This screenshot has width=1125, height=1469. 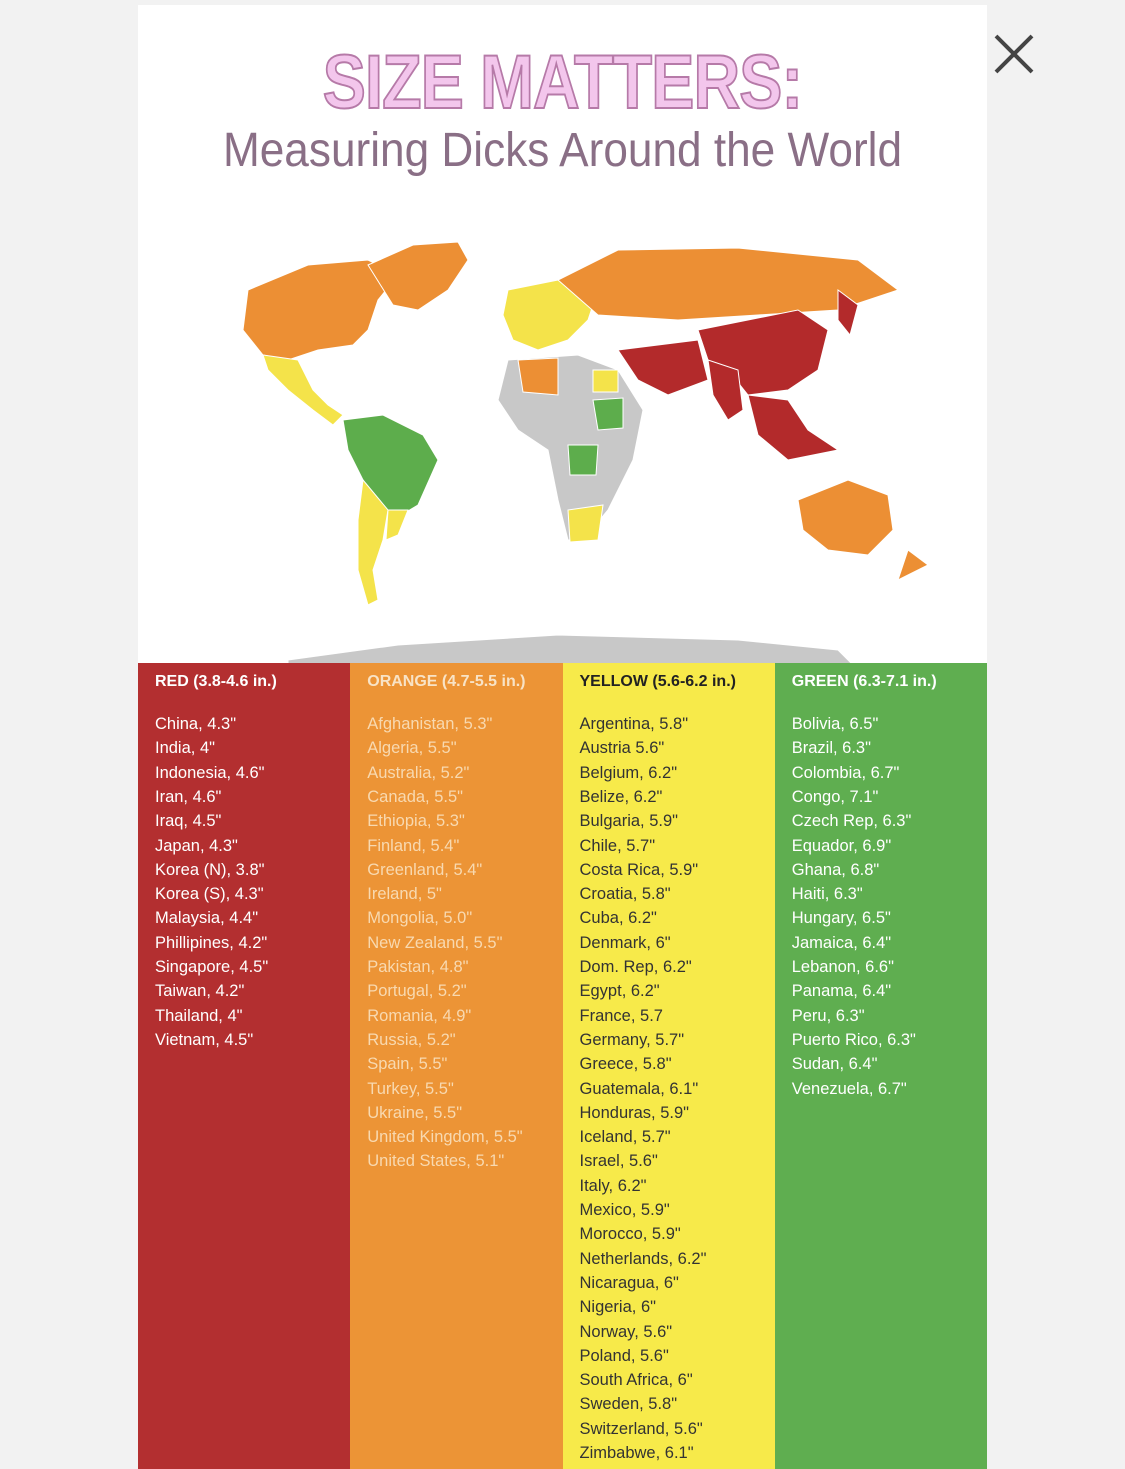 I want to click on country-item: Egypt, 6.2", so click(x=619, y=991).